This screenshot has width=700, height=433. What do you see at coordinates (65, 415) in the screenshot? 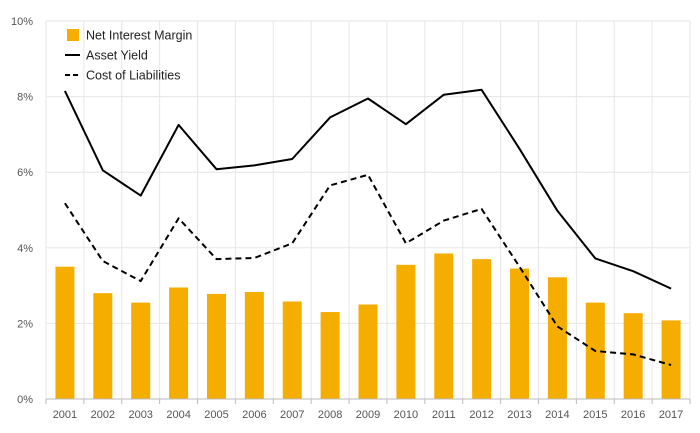
I see `x-tick-label: 2001` at bounding box center [65, 415].